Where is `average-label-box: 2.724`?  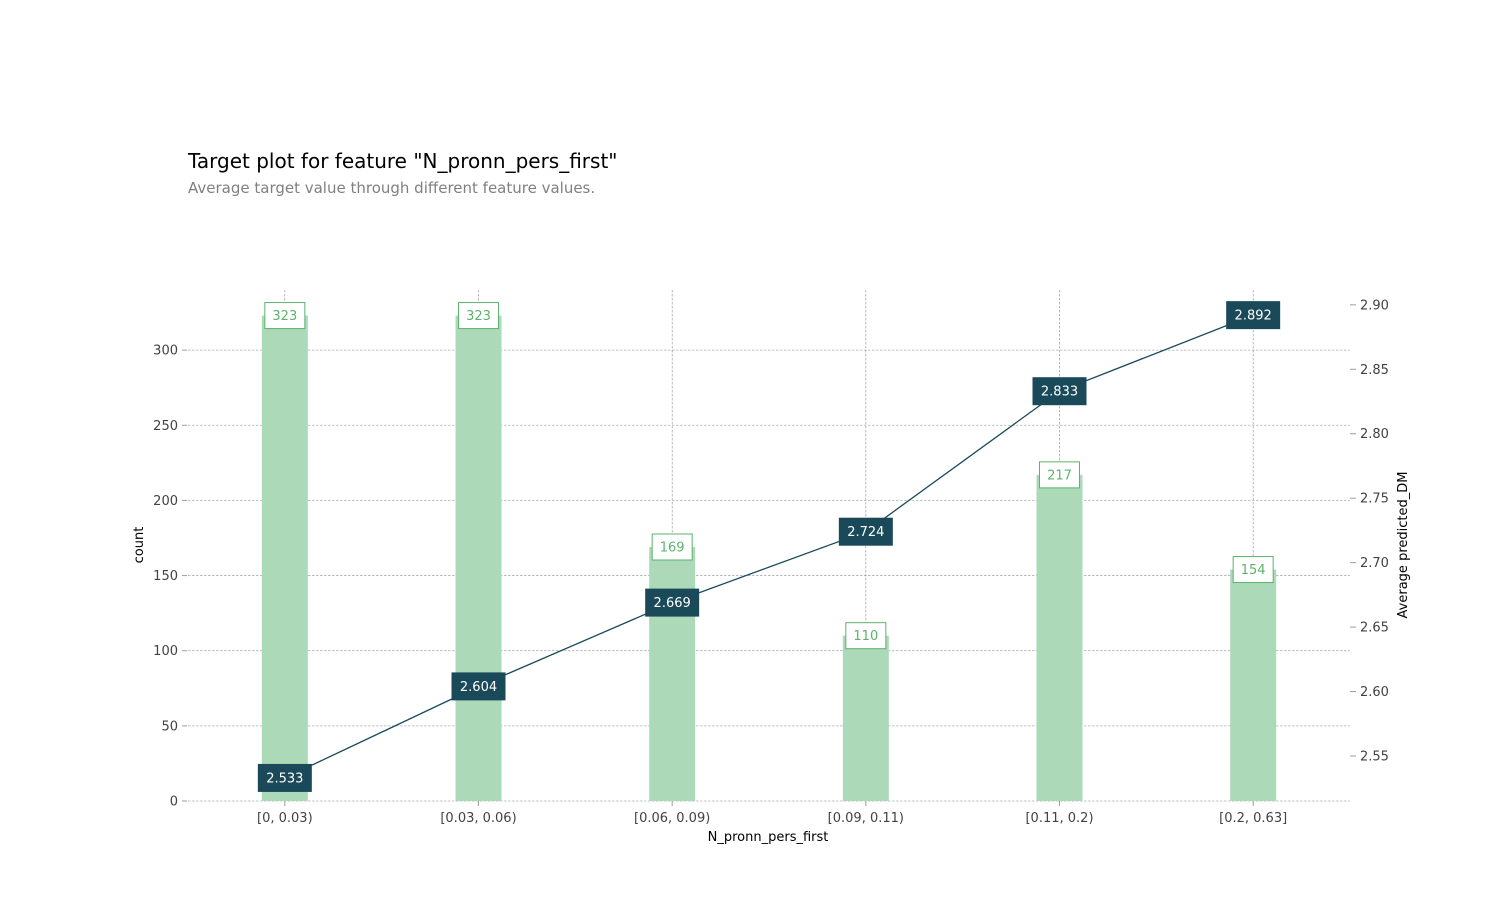
average-label-box: 2.724 is located at coordinates (865, 531).